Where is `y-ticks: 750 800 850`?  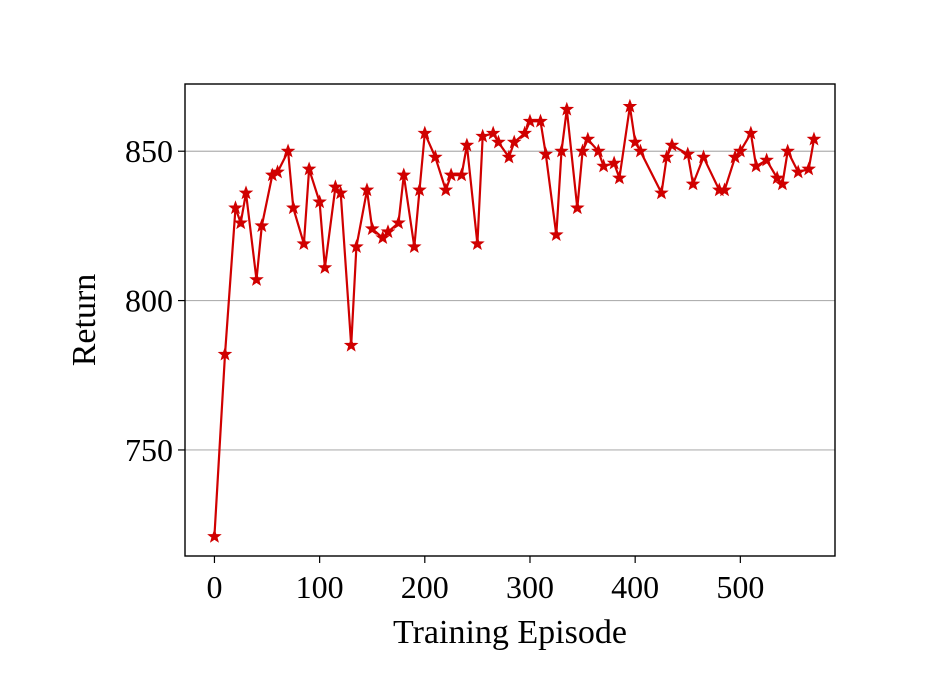 y-ticks: 750 800 850 is located at coordinates (155, 300).